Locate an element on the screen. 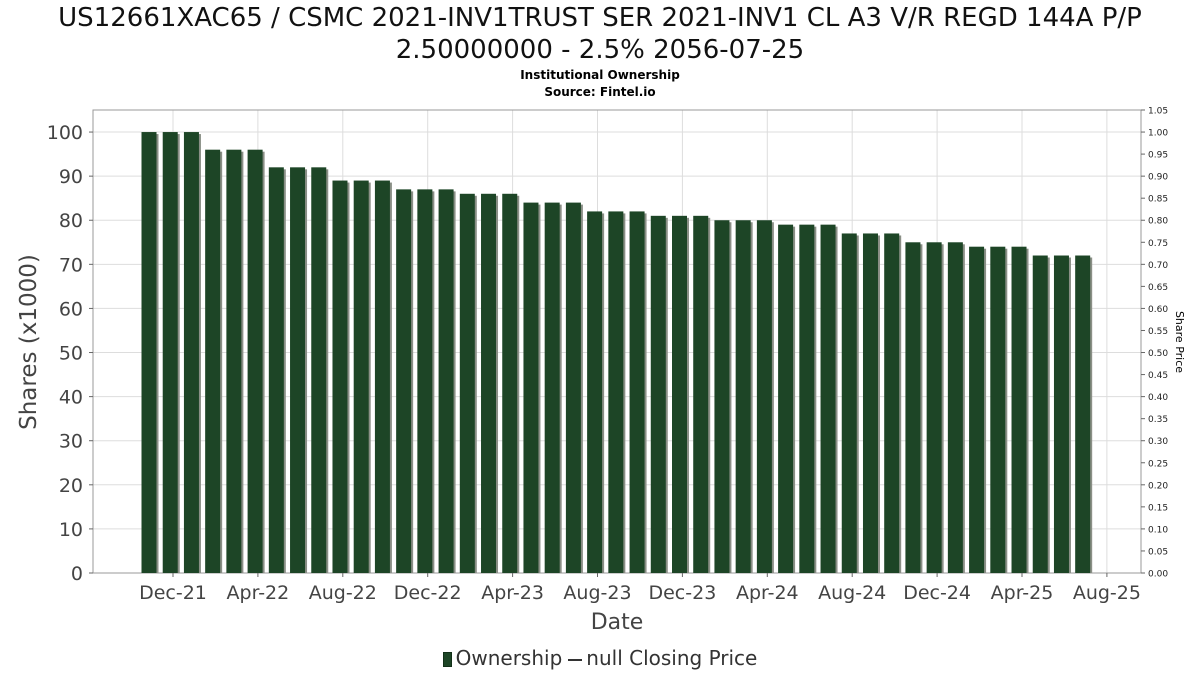 This screenshot has width=1200, height=675. y2-tick-label: 0.80 is located at coordinates (1158, 222).